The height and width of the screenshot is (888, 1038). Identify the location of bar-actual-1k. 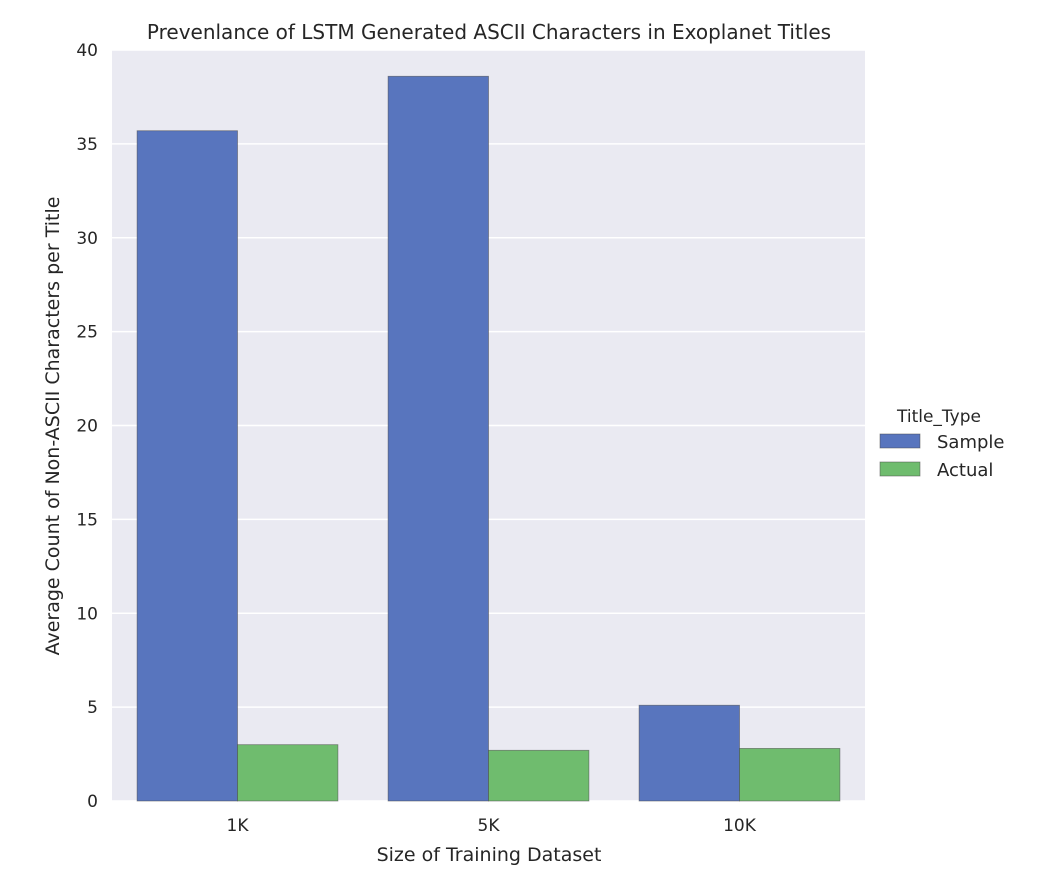
(288, 773).